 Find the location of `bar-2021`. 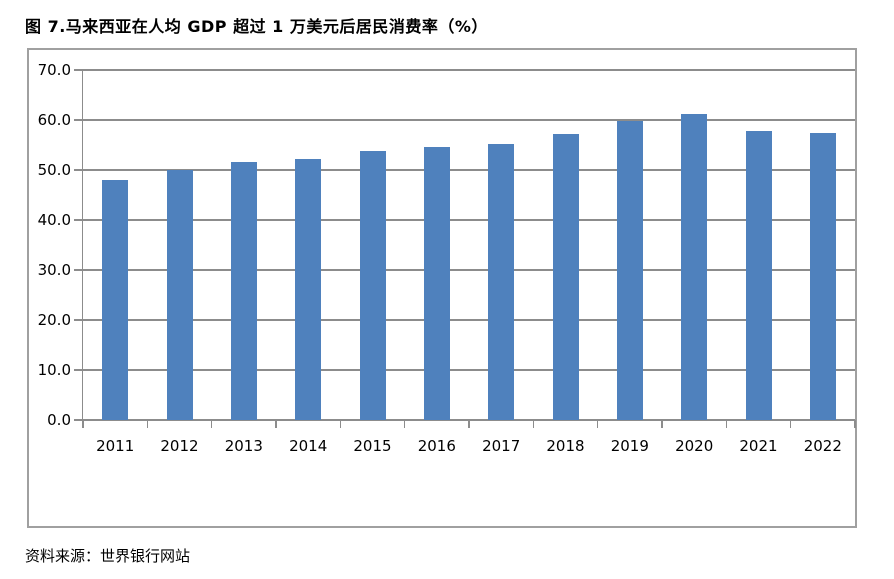

bar-2021 is located at coordinates (758, 275).